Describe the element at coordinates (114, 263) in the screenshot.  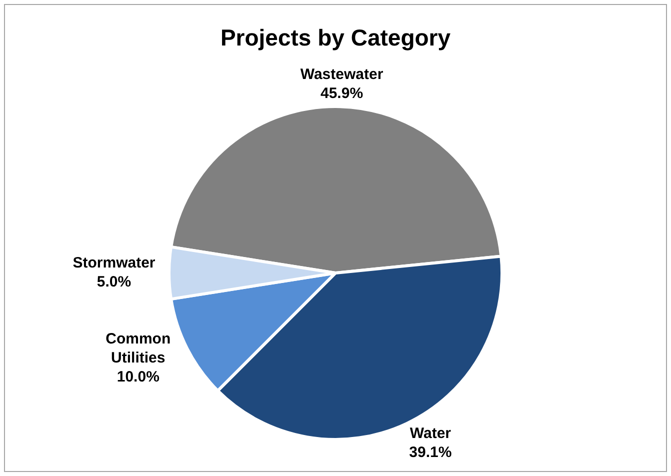
I see `slice-label: Stormwater` at that location.